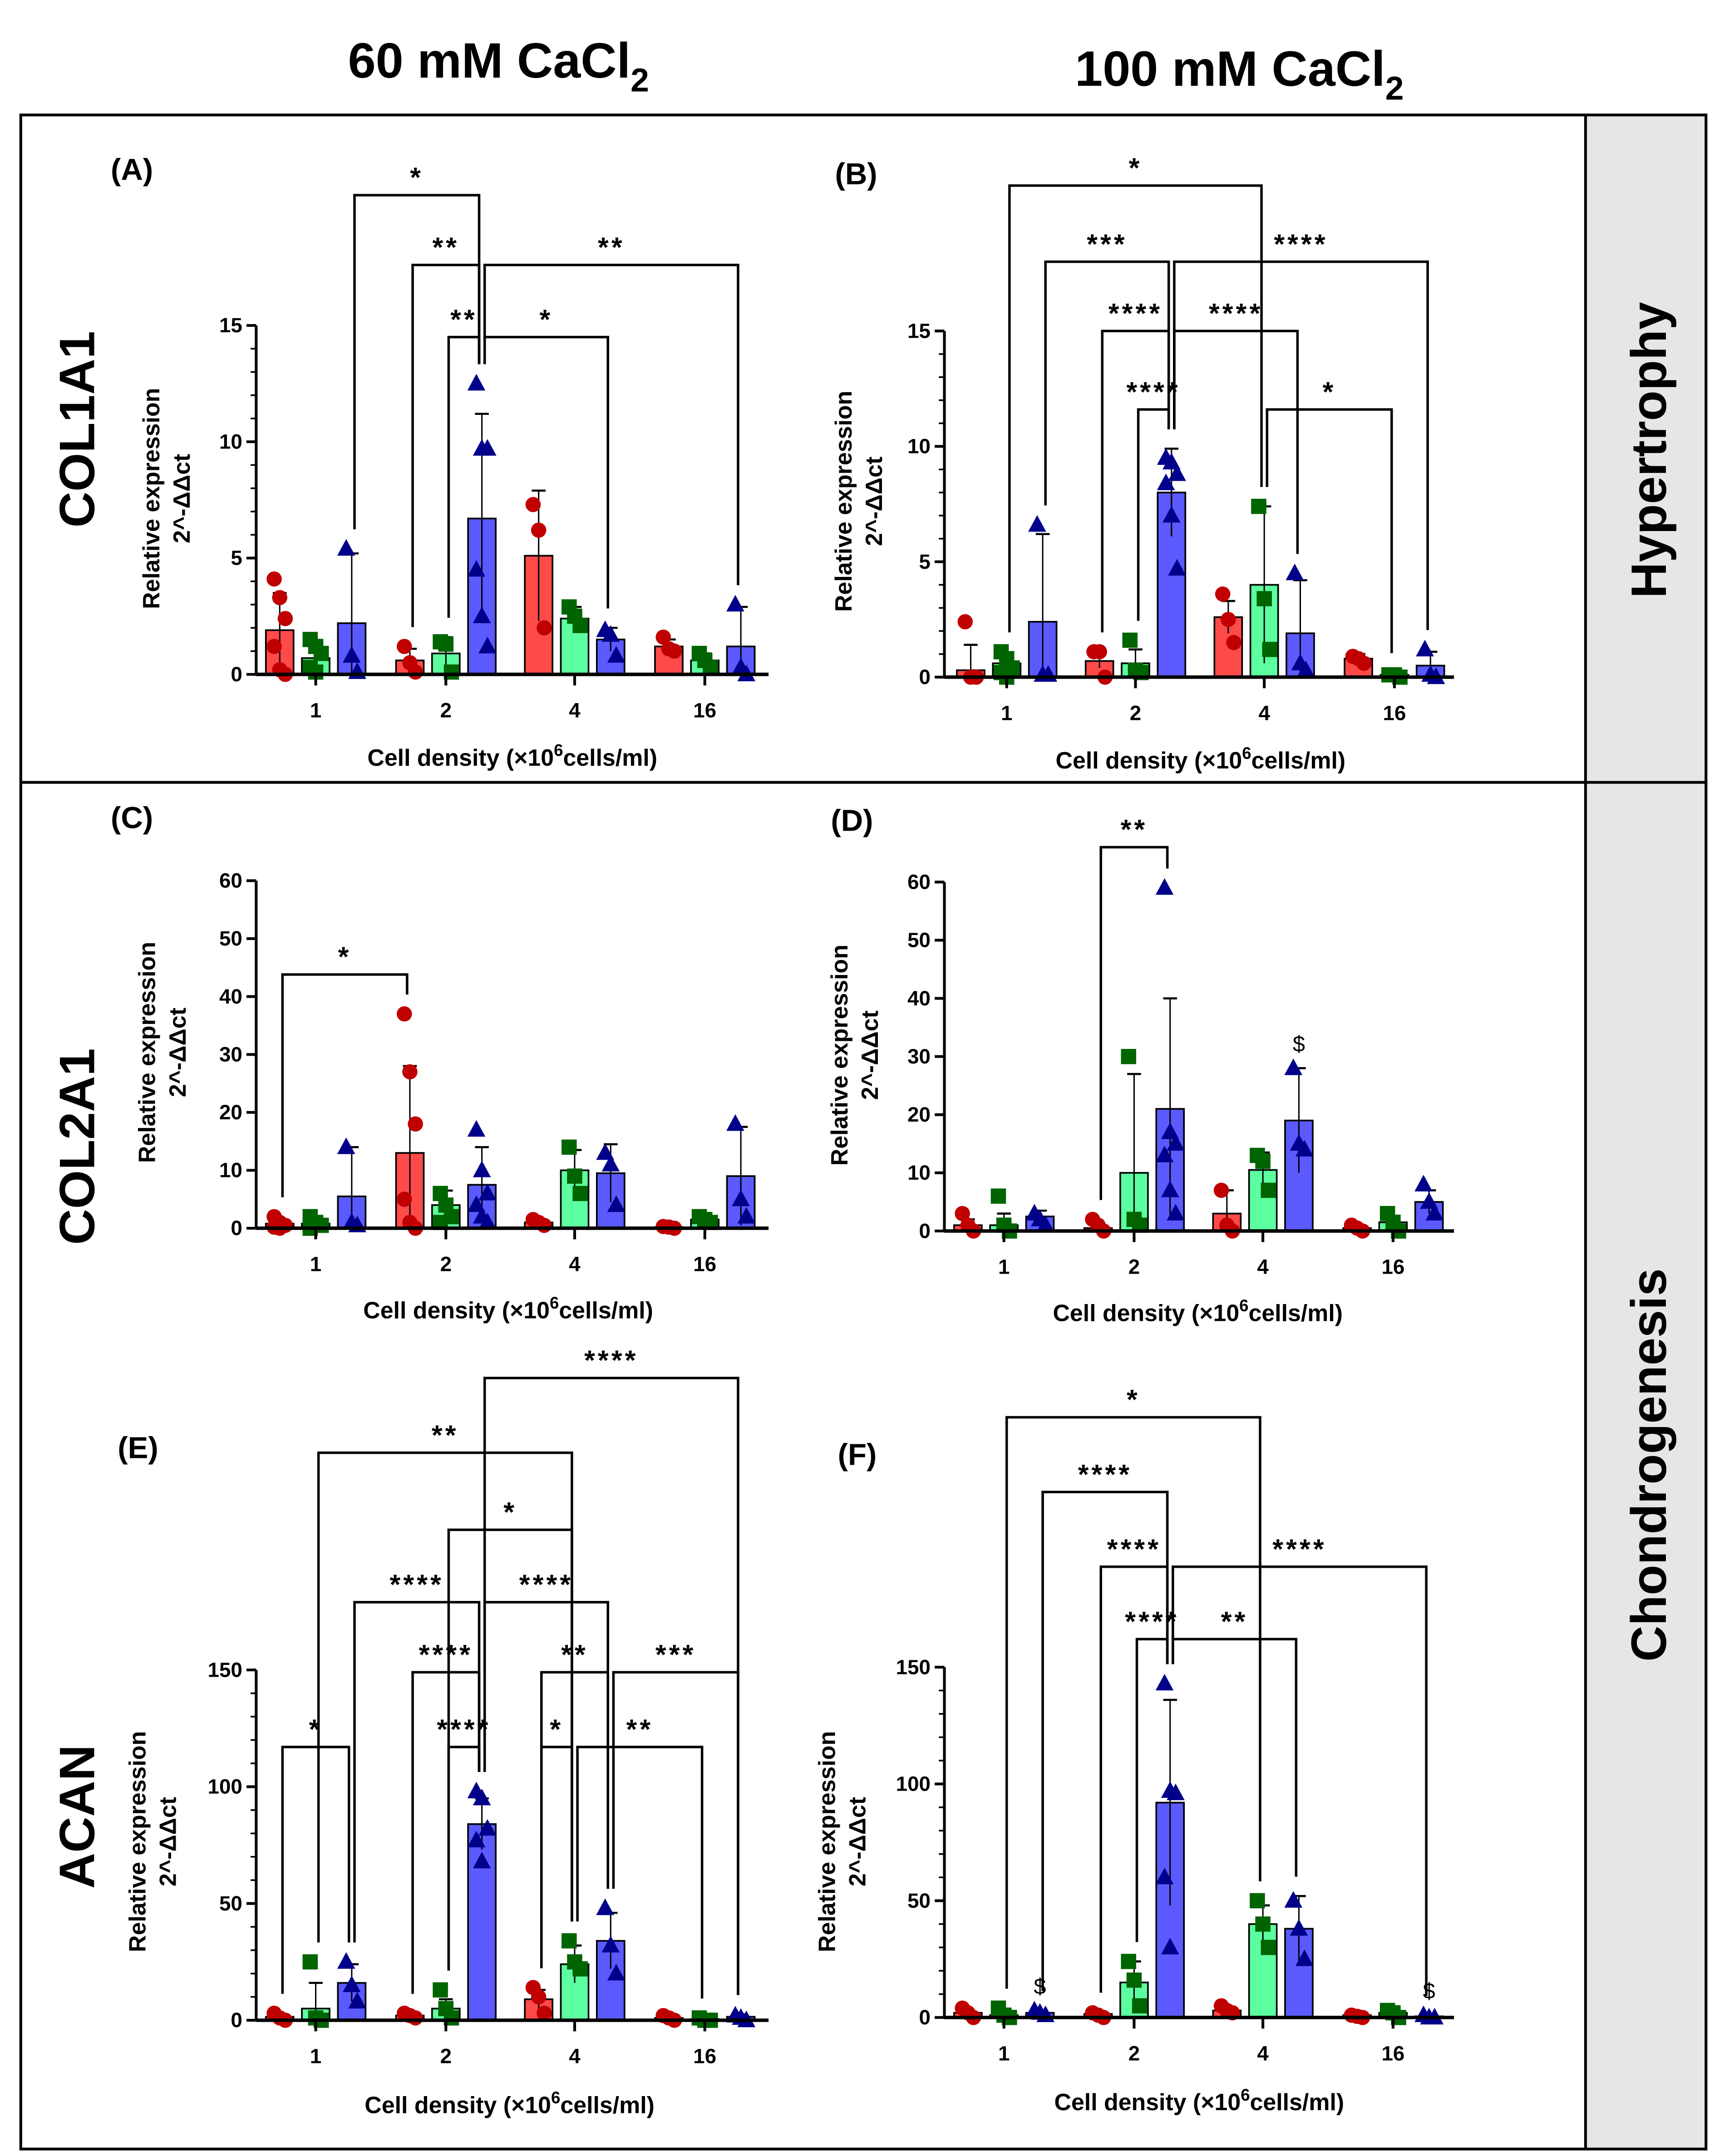 The height and width of the screenshot is (2156, 1724). I want to click on x-tick-label: 2, so click(446, 710).